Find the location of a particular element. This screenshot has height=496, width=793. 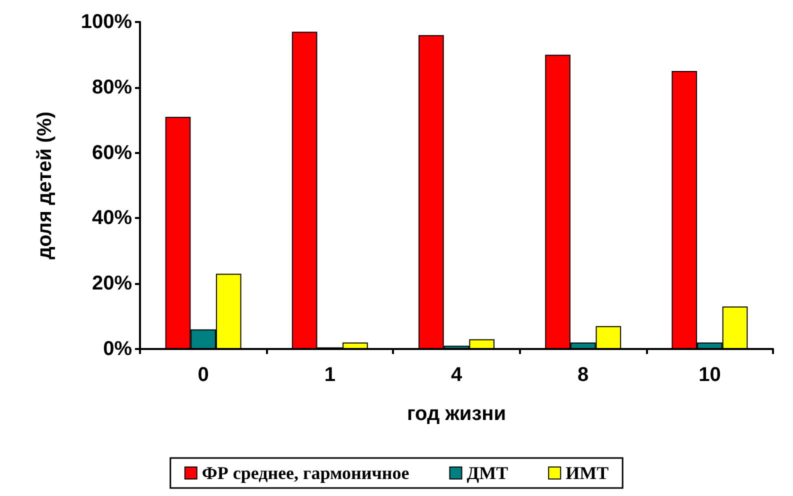

y-tick-label: 0% is located at coordinates (117, 349).